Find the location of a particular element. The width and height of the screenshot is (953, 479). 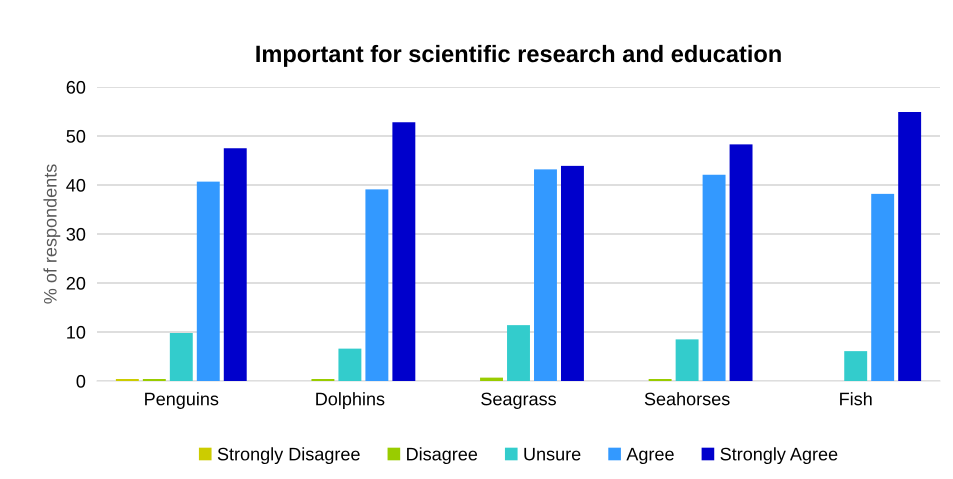

y-tick-label: 60 is located at coordinates (76, 87).